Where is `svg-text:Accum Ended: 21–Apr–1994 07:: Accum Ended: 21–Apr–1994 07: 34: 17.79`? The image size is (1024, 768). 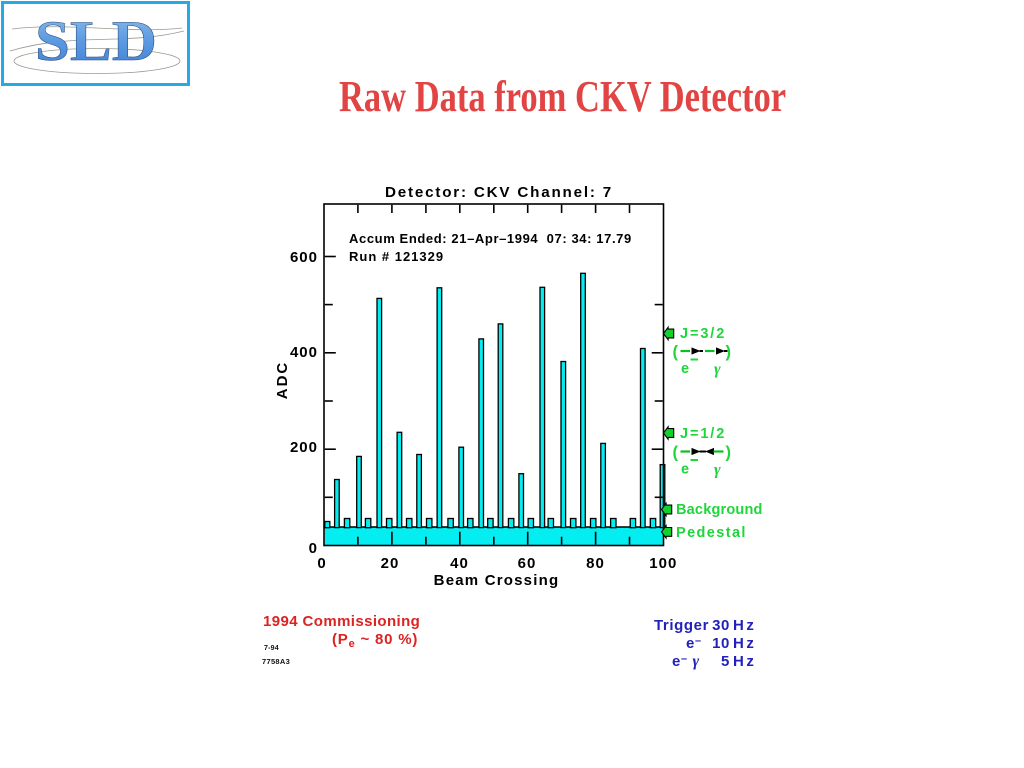
svg-text:Accum Ended: 21–Apr–1994 07:: Accum Ended: 21–Apr–1994 07: 34: 17.79 is located at coordinates (490, 238).